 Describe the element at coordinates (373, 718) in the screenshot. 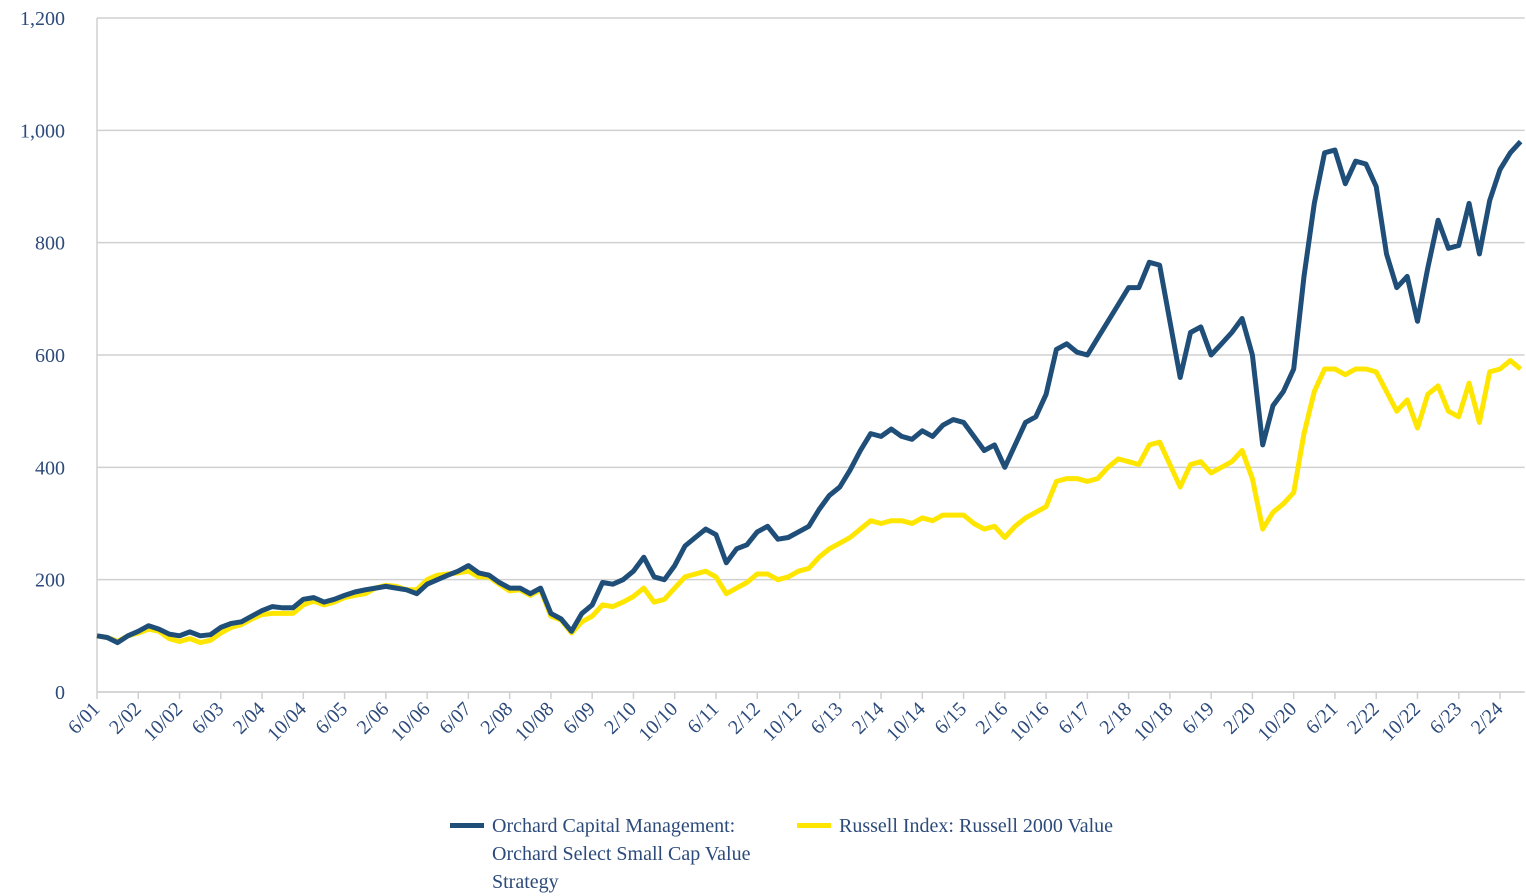

I see `x-tick-label: 2/06` at that location.